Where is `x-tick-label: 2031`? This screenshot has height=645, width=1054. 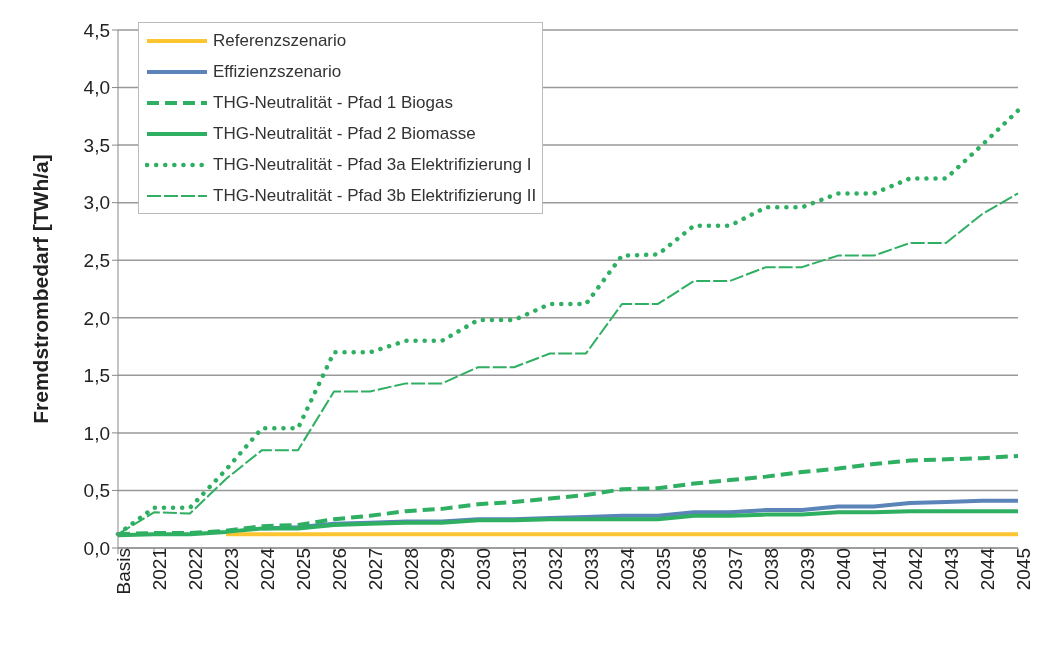 x-tick-label: 2031 is located at coordinates (520, 569).